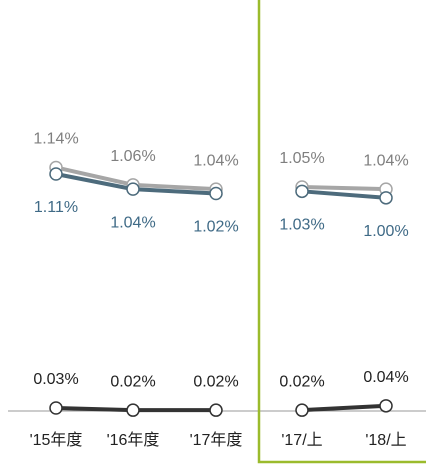 Image resolution: width=426 pixels, height=465 pixels. Describe the element at coordinates (215, 227) in the screenshot. I see `value-label: 1.02%` at that location.